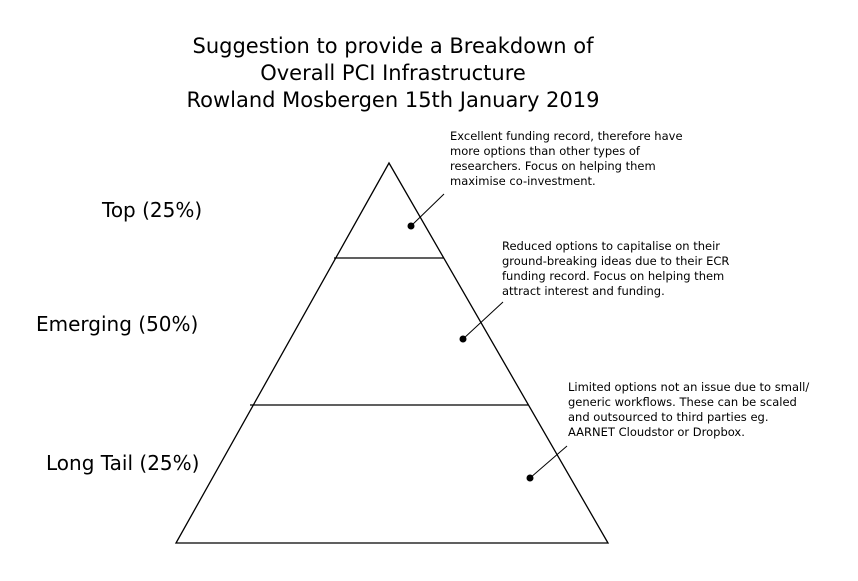 The image size is (858, 581). Describe the element at coordinates (583, 291) in the screenshot. I see `note-emerging-line: attract interest and funding.` at that location.